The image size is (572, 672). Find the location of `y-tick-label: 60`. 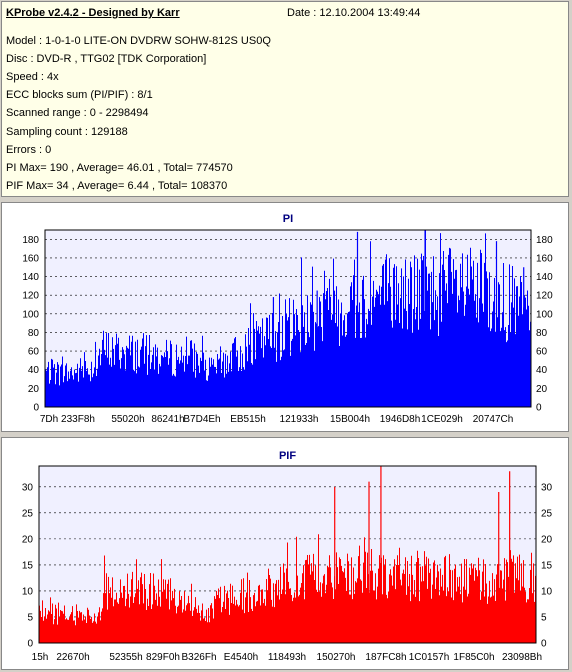

y-tick-label: 60 is located at coordinates (34, 352).